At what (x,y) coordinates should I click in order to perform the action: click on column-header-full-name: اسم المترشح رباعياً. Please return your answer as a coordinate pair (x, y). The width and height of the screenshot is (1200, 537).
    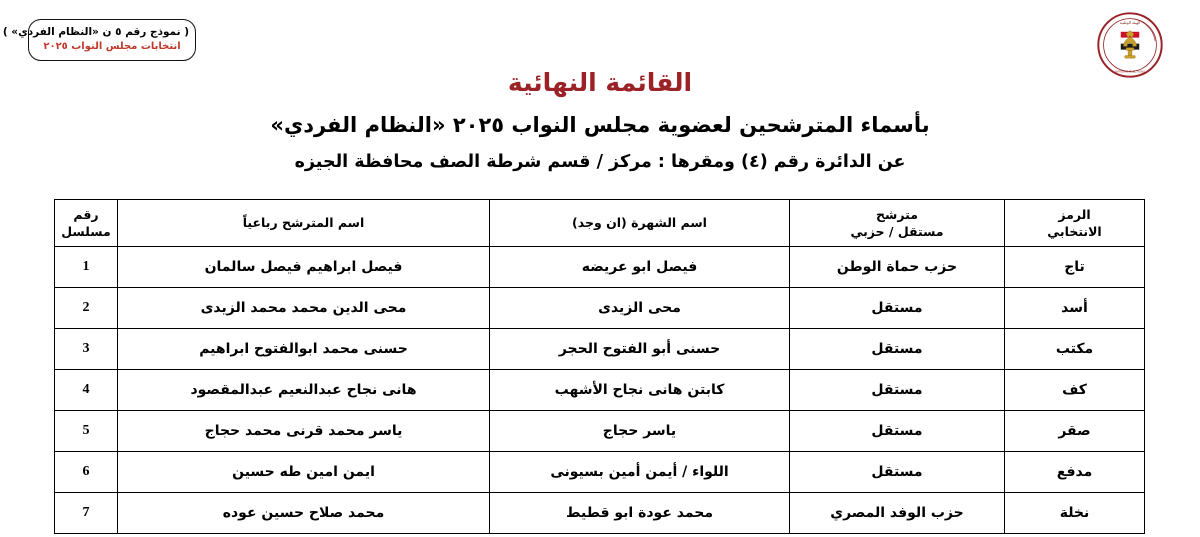
    Looking at the image, I should click on (303, 223).